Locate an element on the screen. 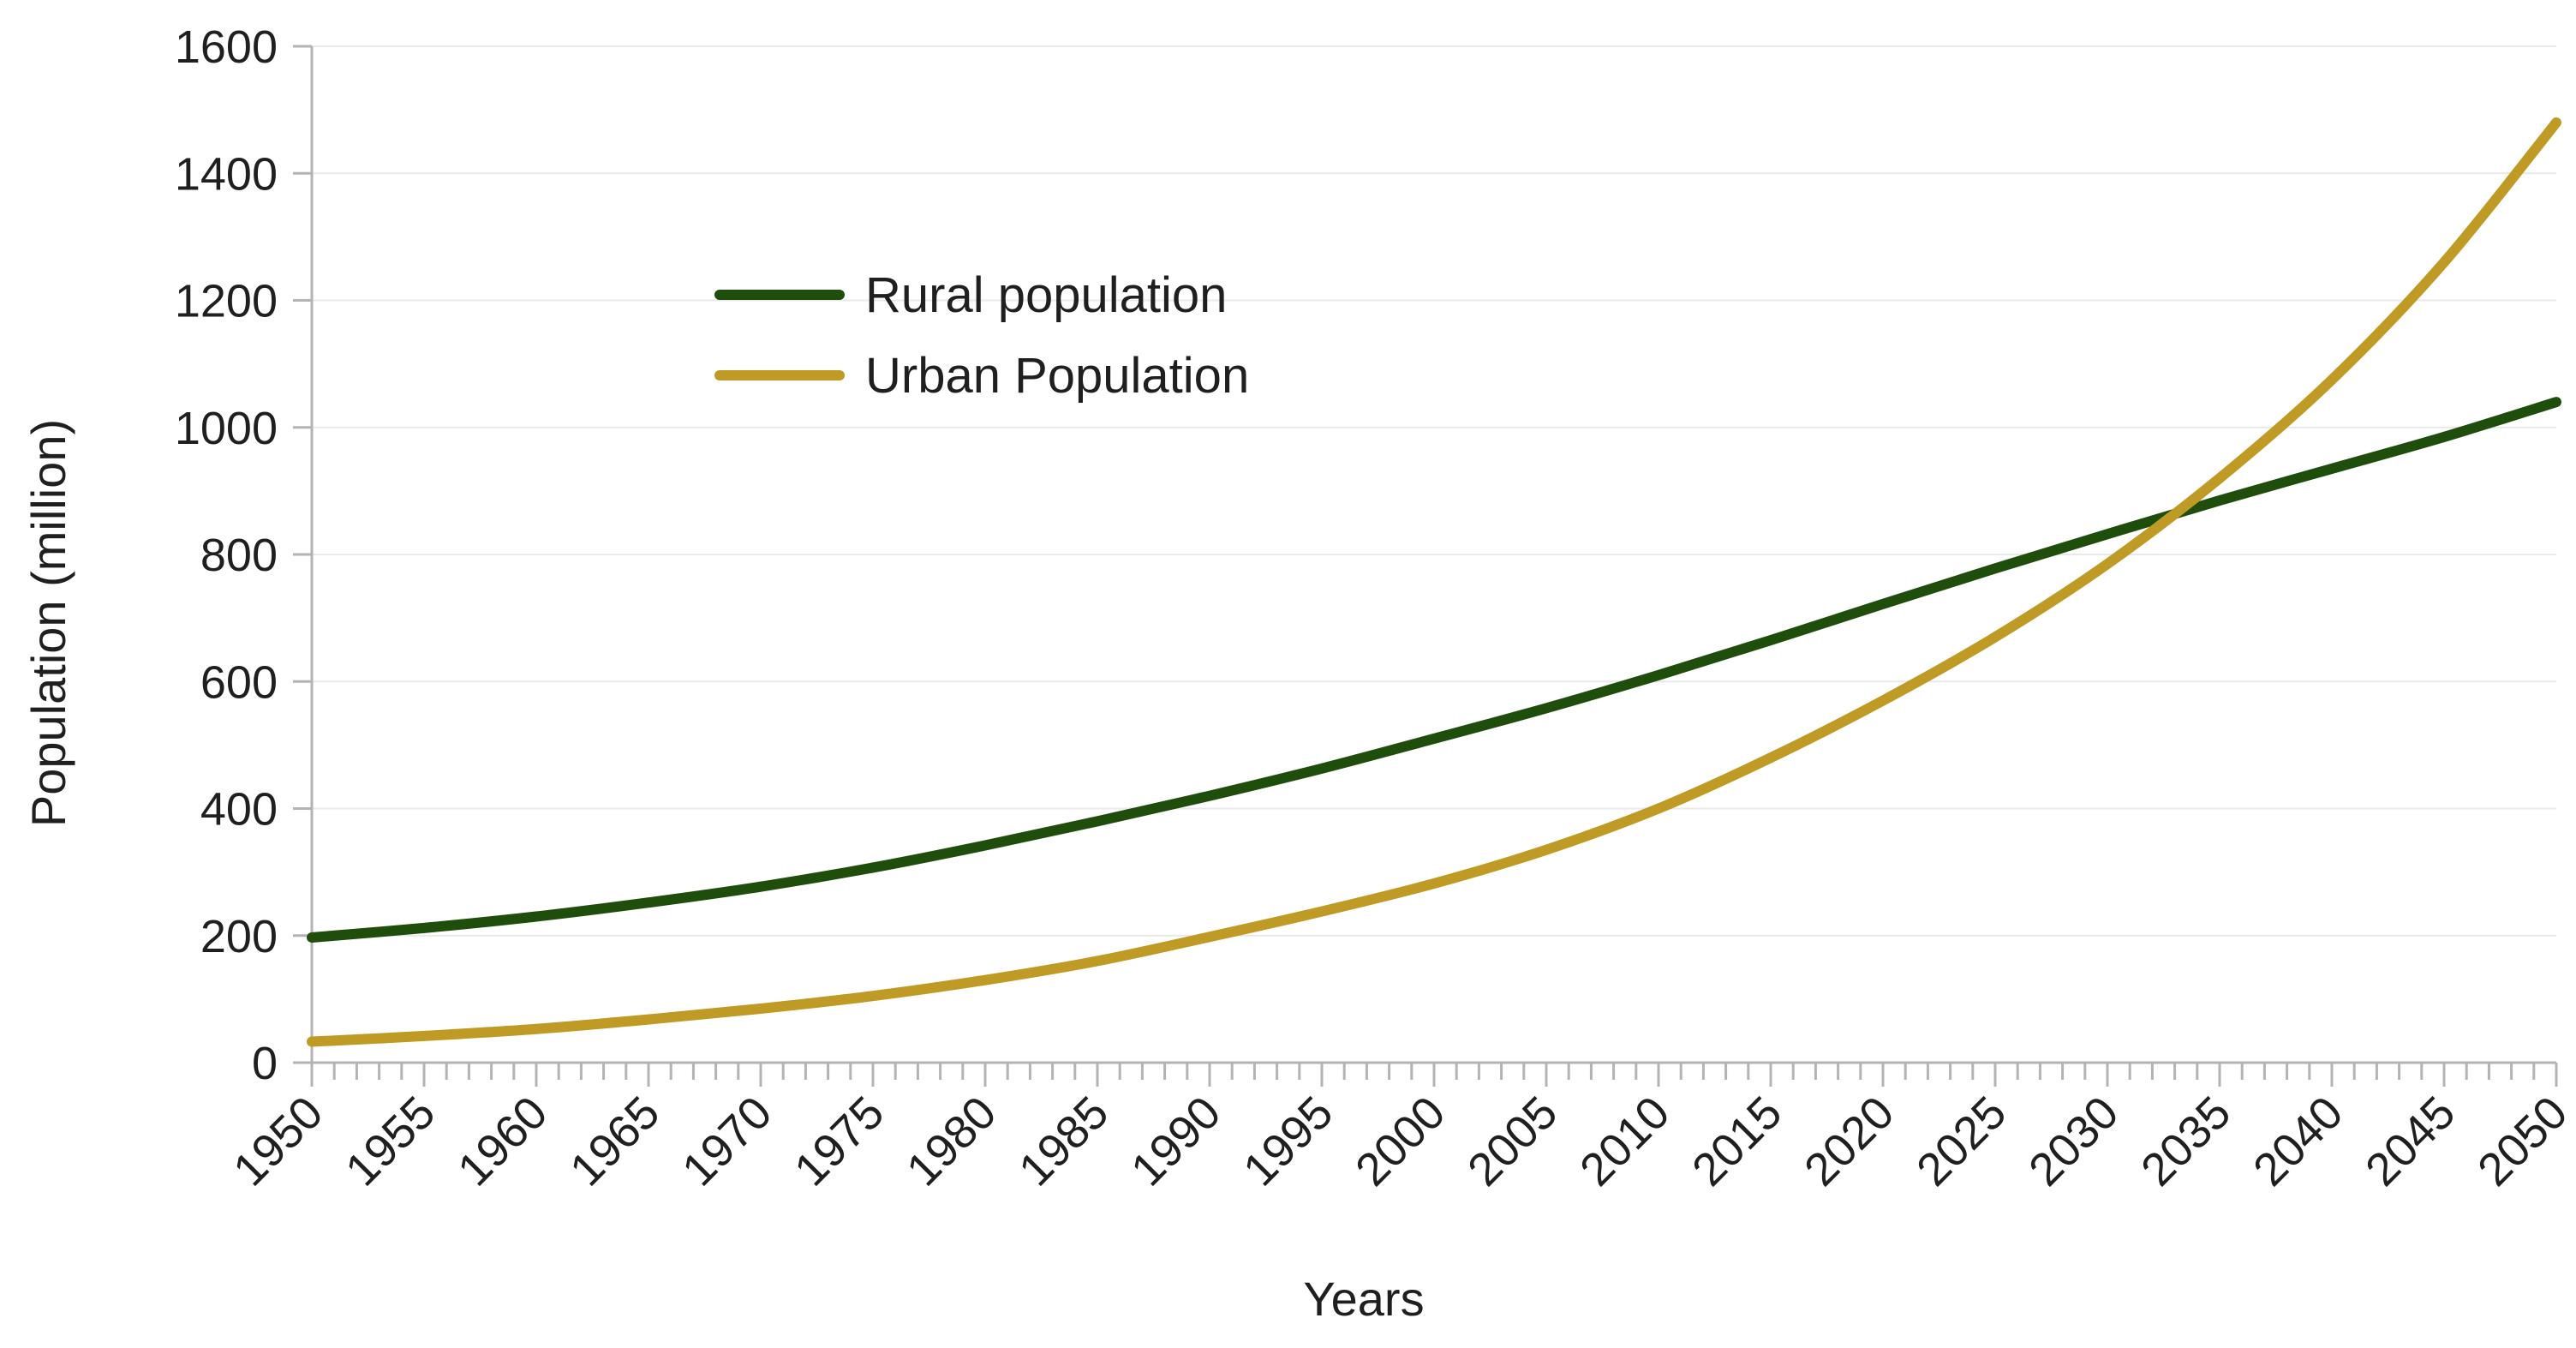 The height and width of the screenshot is (1348, 2576). x-tick-label-1955: 1955 is located at coordinates (391, 1141).